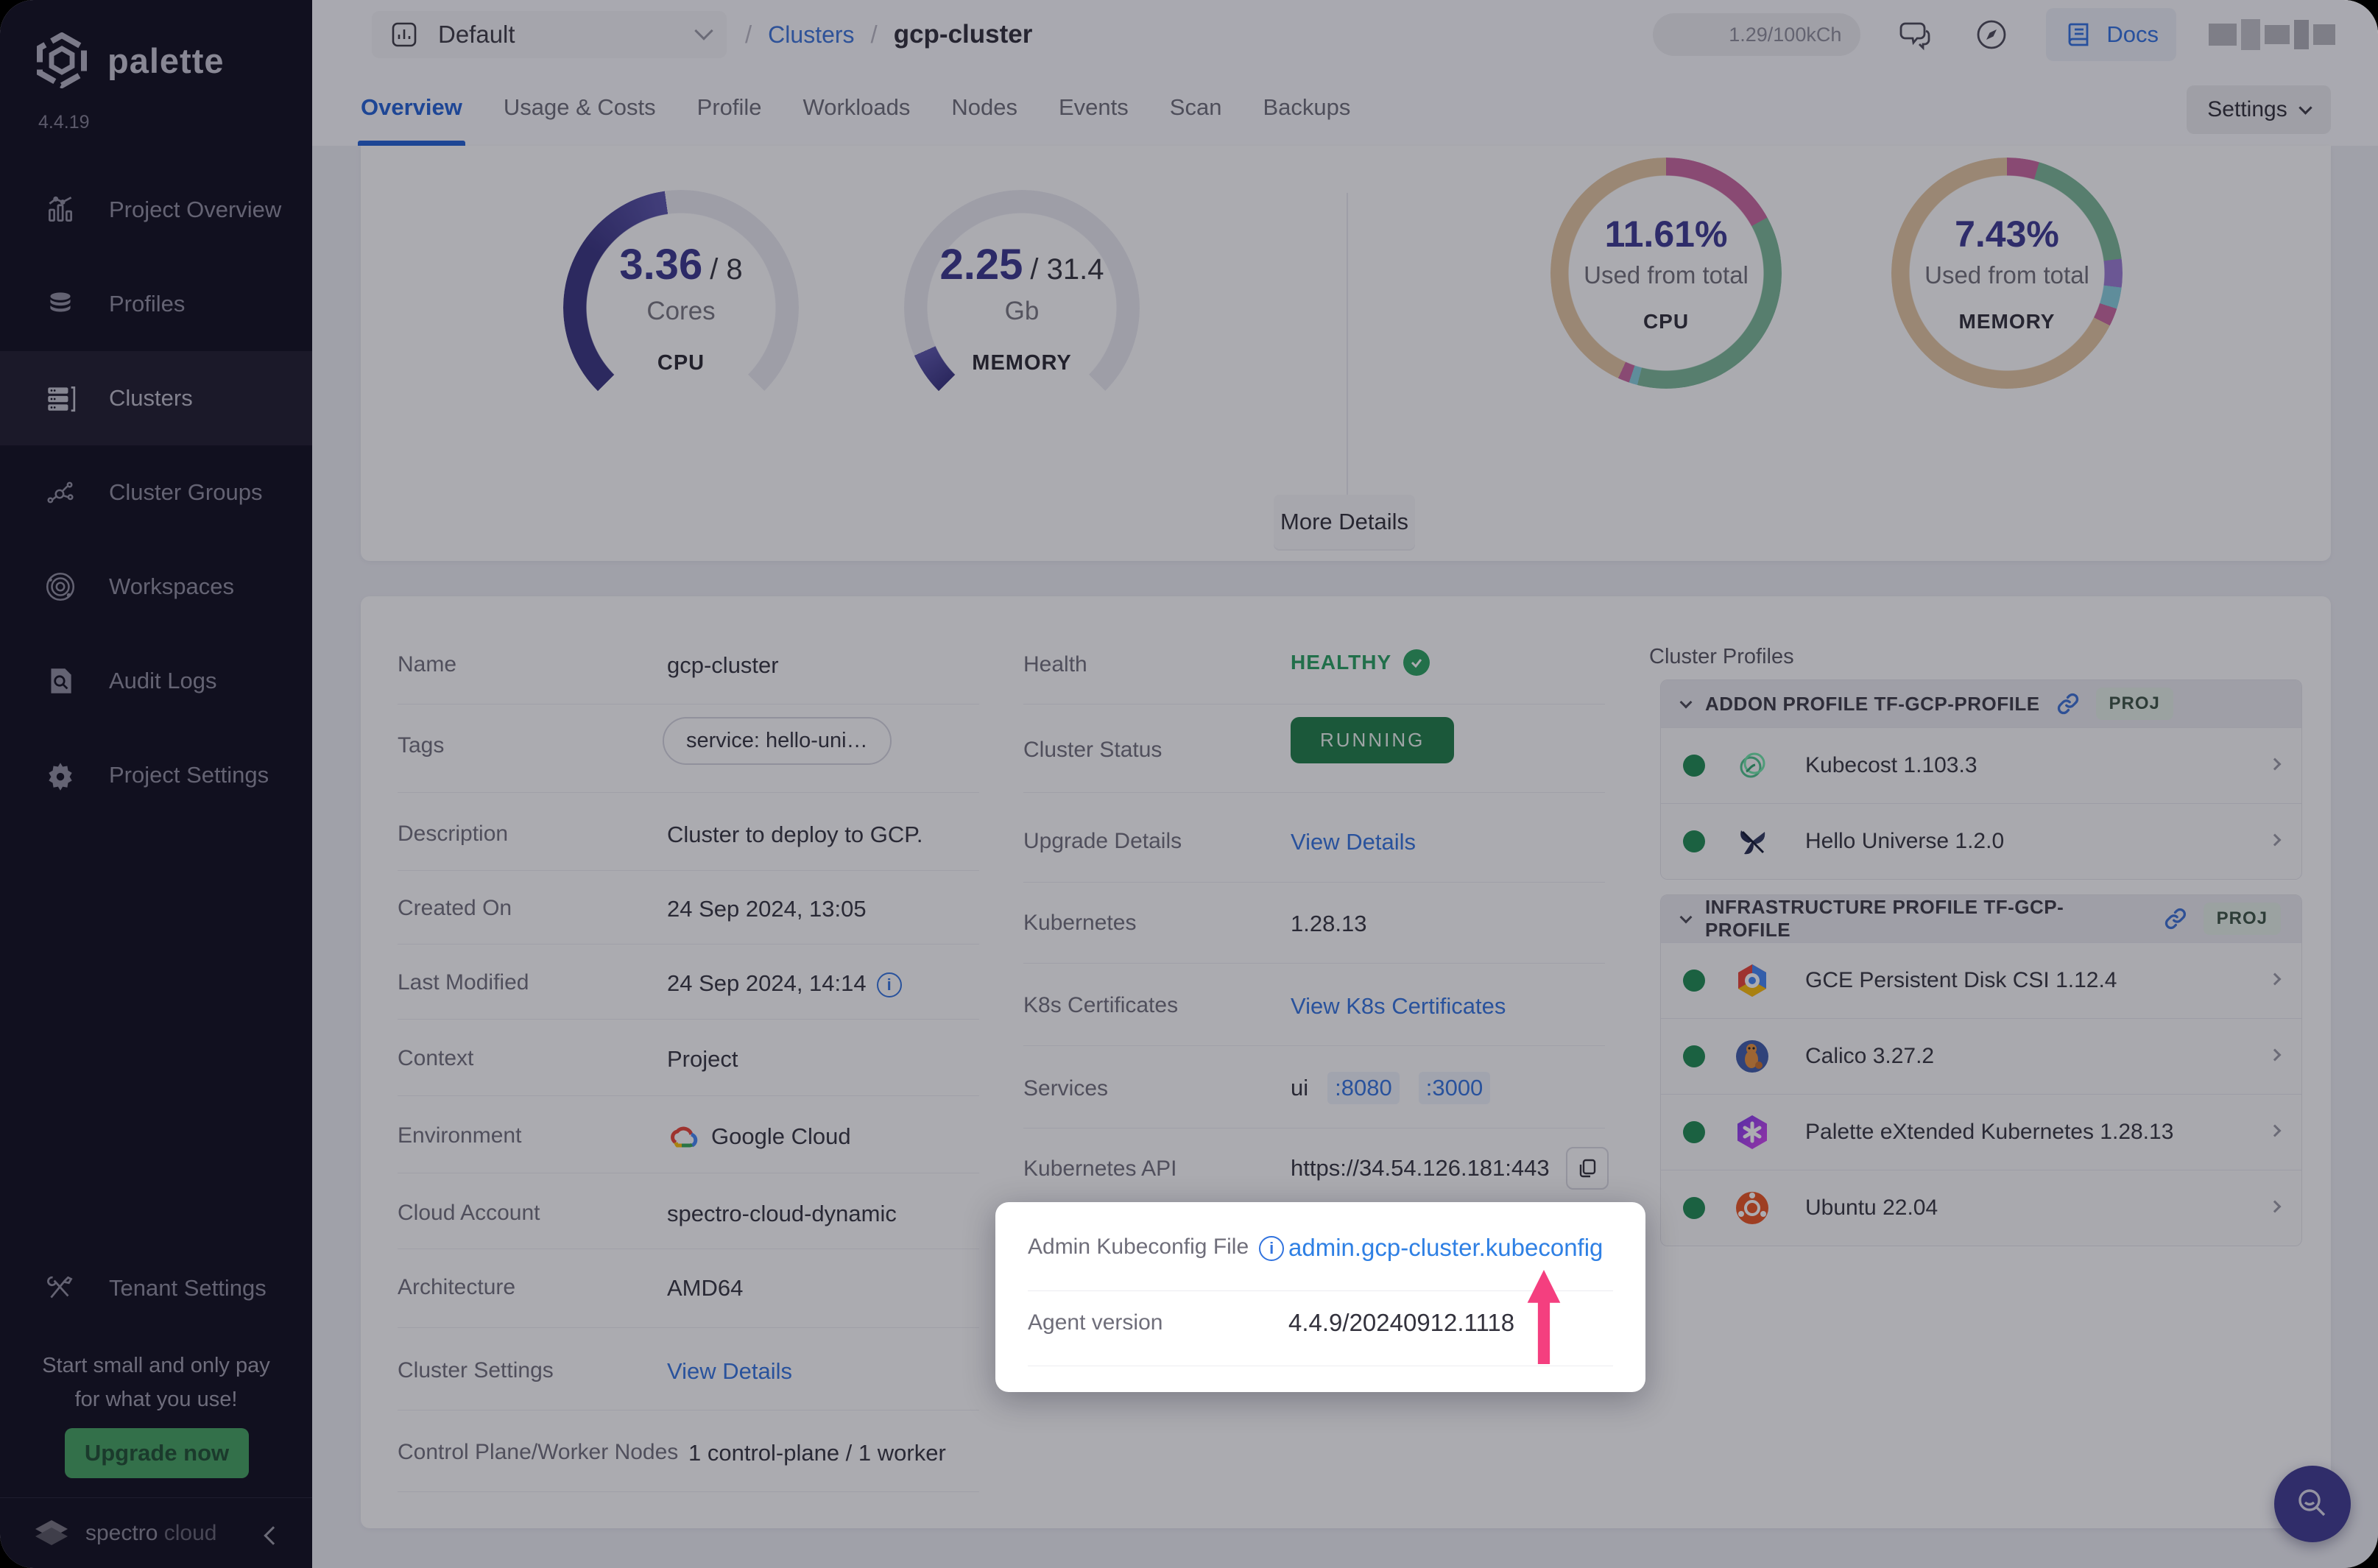 The height and width of the screenshot is (1568, 2378). I want to click on sidebar-collapse-icon, so click(273, 1533).